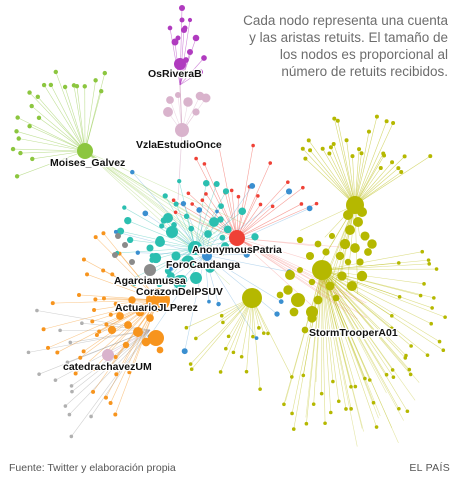 This screenshot has height=483, width=460. I want to click on label-catedrachavezum: catedrachavezUM, so click(107, 367).